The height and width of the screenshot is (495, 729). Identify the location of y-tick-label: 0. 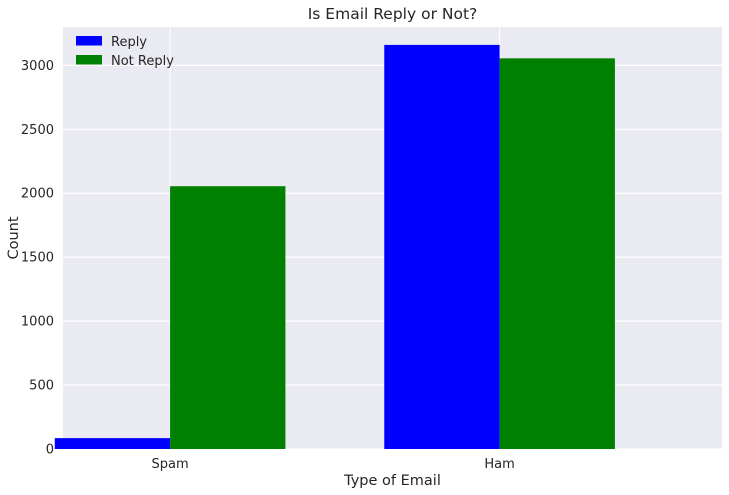
(50, 450).